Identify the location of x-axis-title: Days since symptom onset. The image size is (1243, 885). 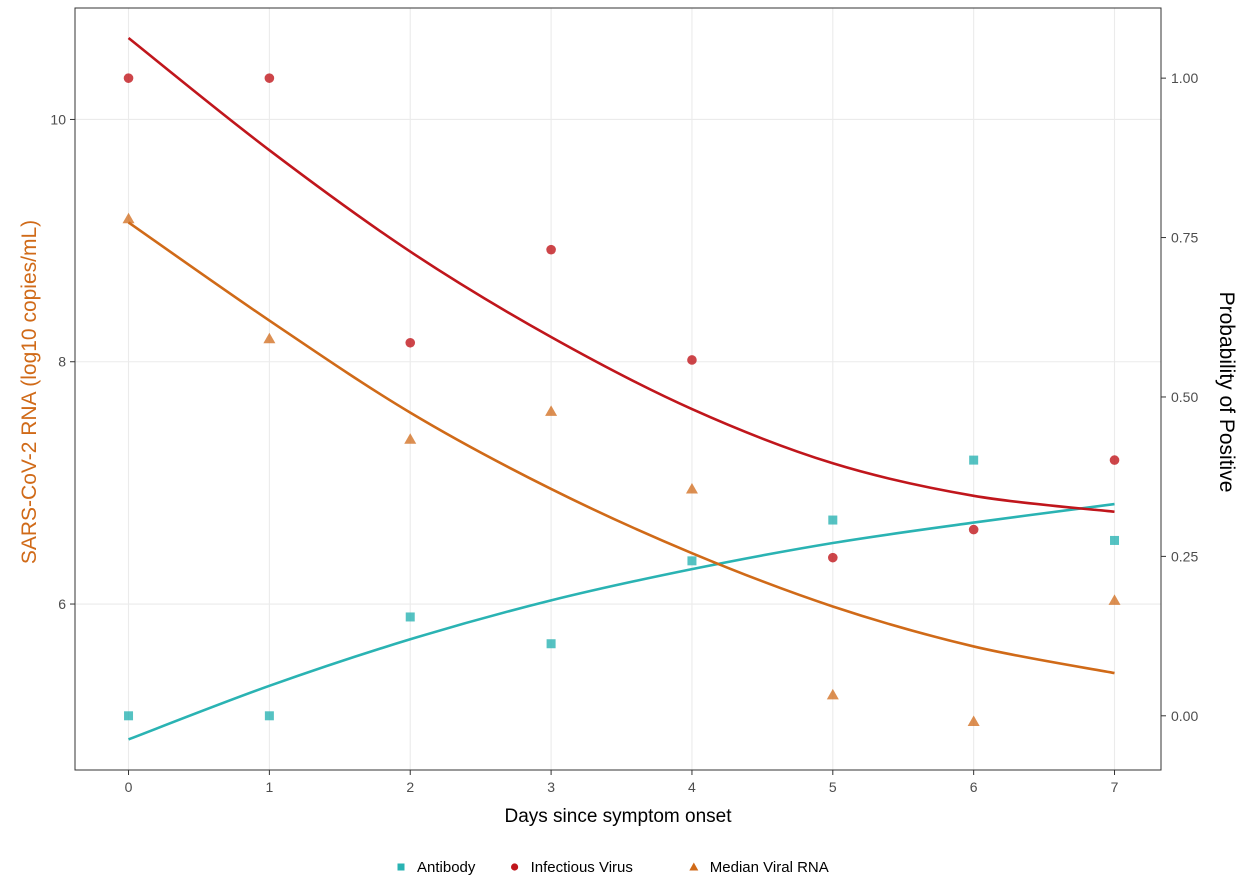
(618, 816).